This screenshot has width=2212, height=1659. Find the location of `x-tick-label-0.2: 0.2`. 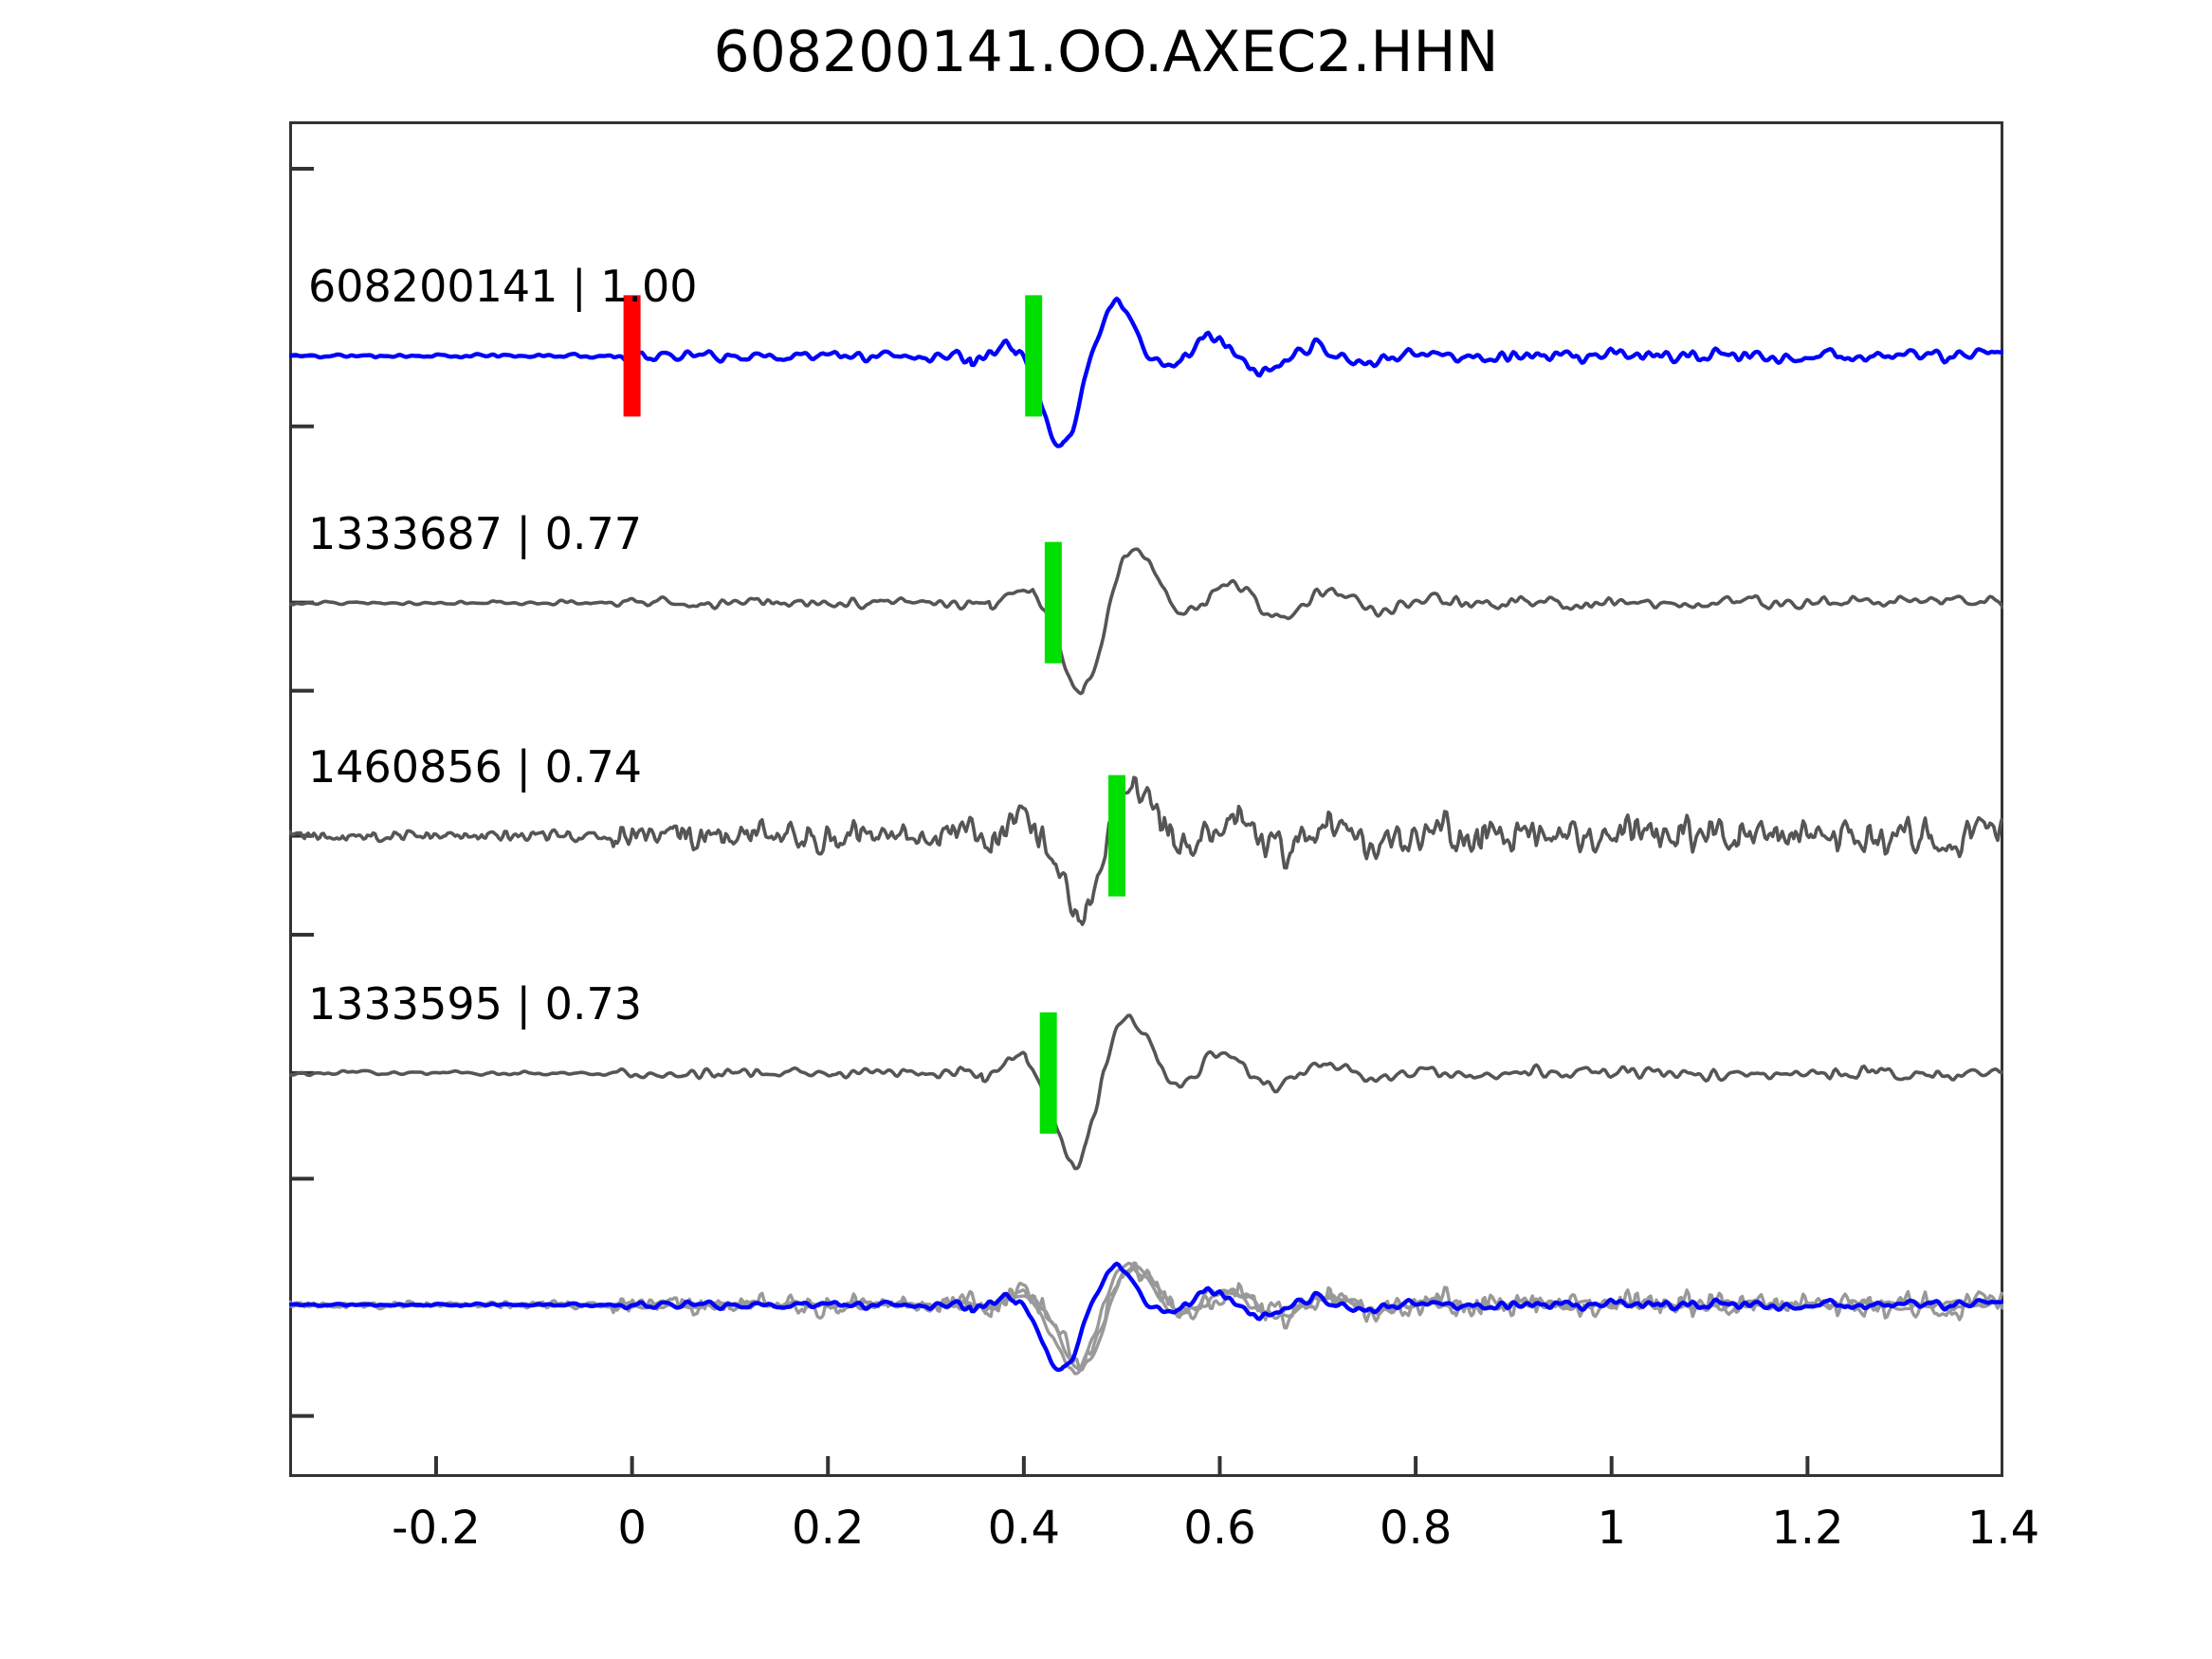

x-tick-label-0.2: 0.2 is located at coordinates (828, 1528).